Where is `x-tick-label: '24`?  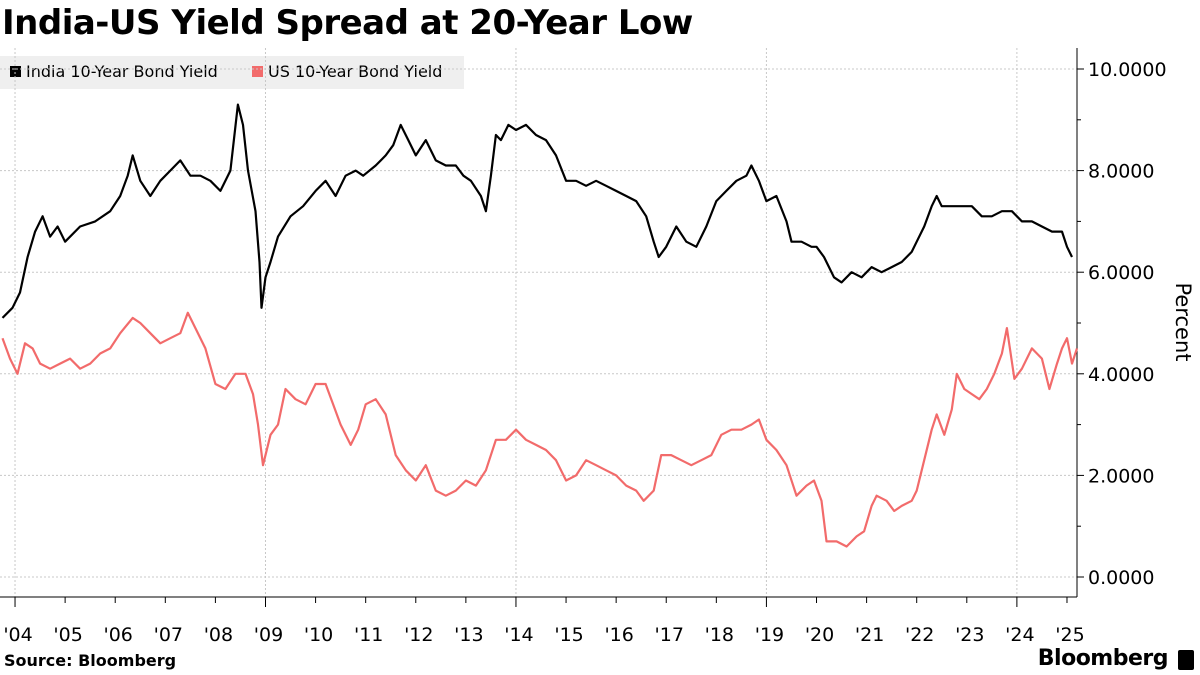
x-tick-label: '24 is located at coordinates (1019, 635).